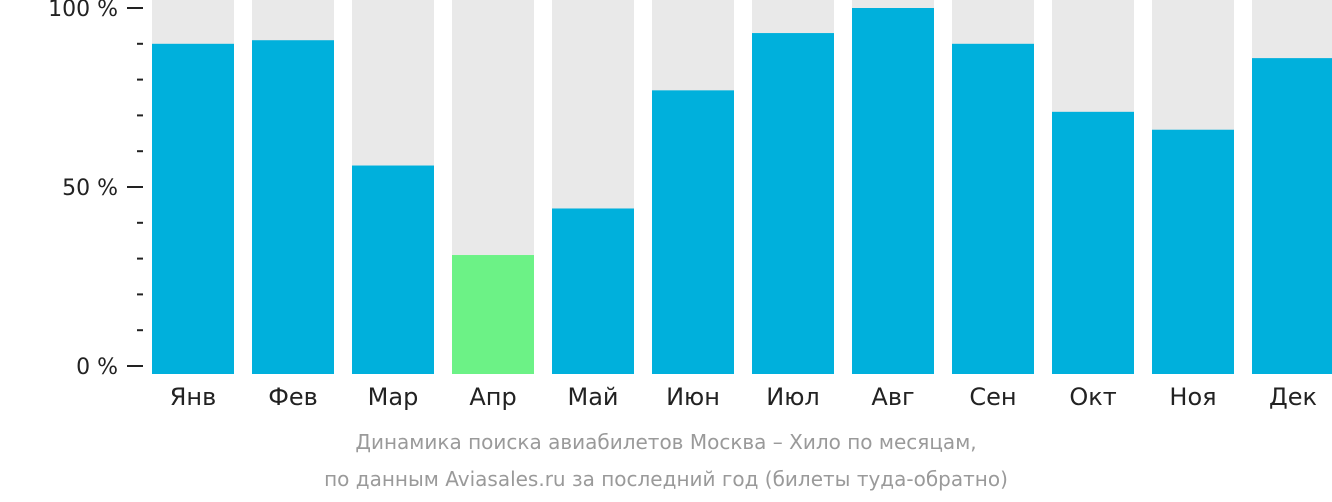 The height and width of the screenshot is (502, 1332). Describe the element at coordinates (97, 367) in the screenshot. I see `y-tick-label: 0 %` at that location.